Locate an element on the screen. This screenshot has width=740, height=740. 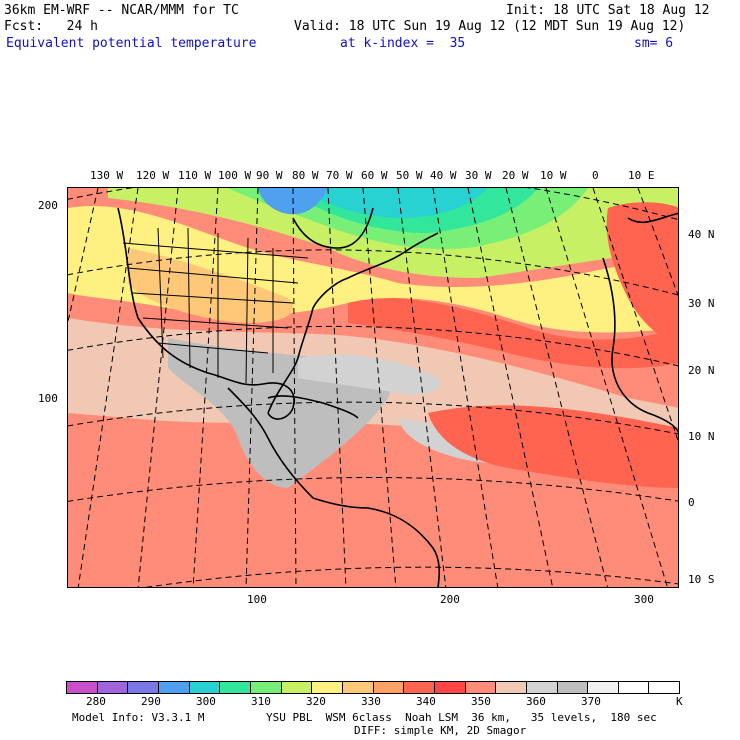
colorbar-label: 330 is located at coordinates (371, 701).